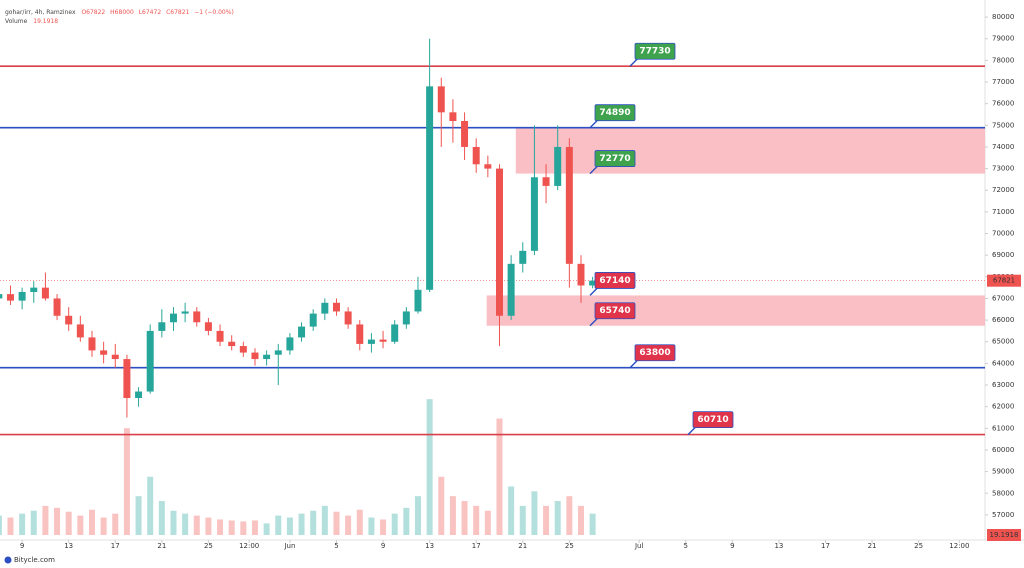  I want to click on volume-label: Volume, so click(16, 21).